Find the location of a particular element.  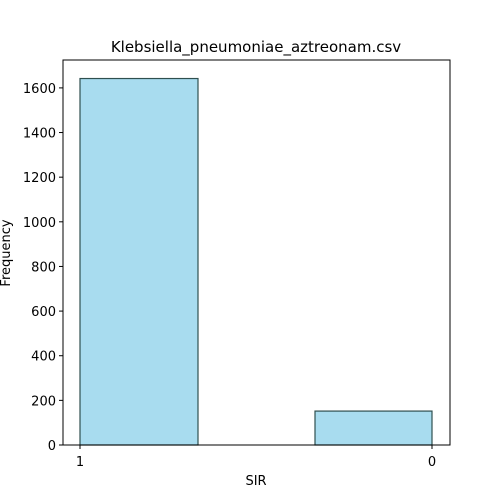

x-axis-label: SIR is located at coordinates (255, 481).